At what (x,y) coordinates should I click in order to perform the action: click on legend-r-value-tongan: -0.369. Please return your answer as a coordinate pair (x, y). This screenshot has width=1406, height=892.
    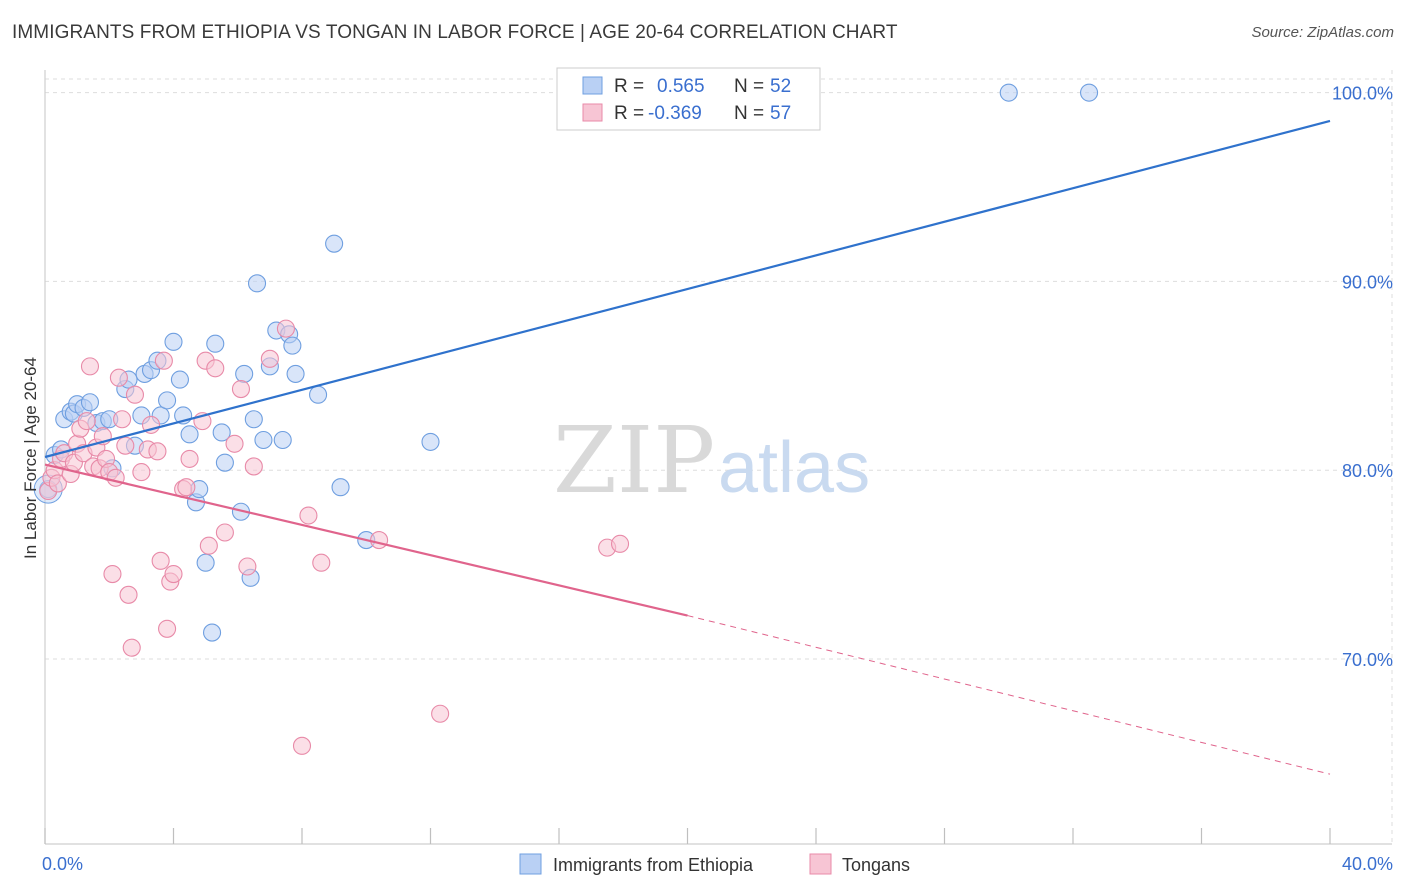
    Looking at the image, I should click on (675, 113).